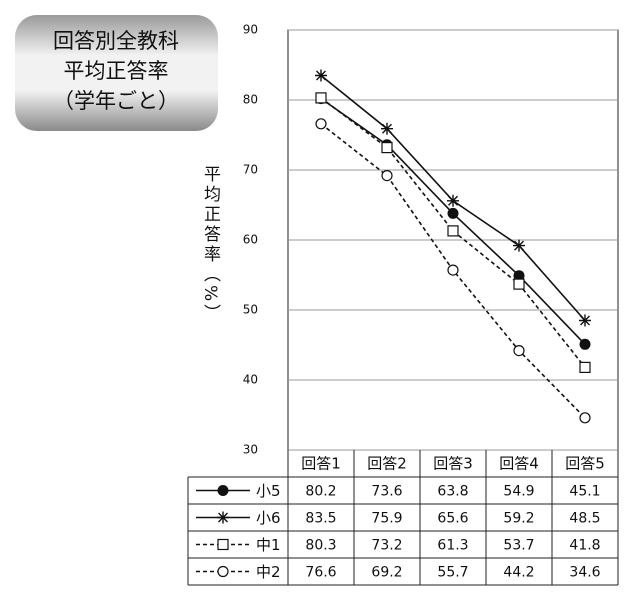 This screenshot has width=639, height=615. Describe the element at coordinates (268, 545) in the screenshot. I see `legend-label: 中1` at that location.